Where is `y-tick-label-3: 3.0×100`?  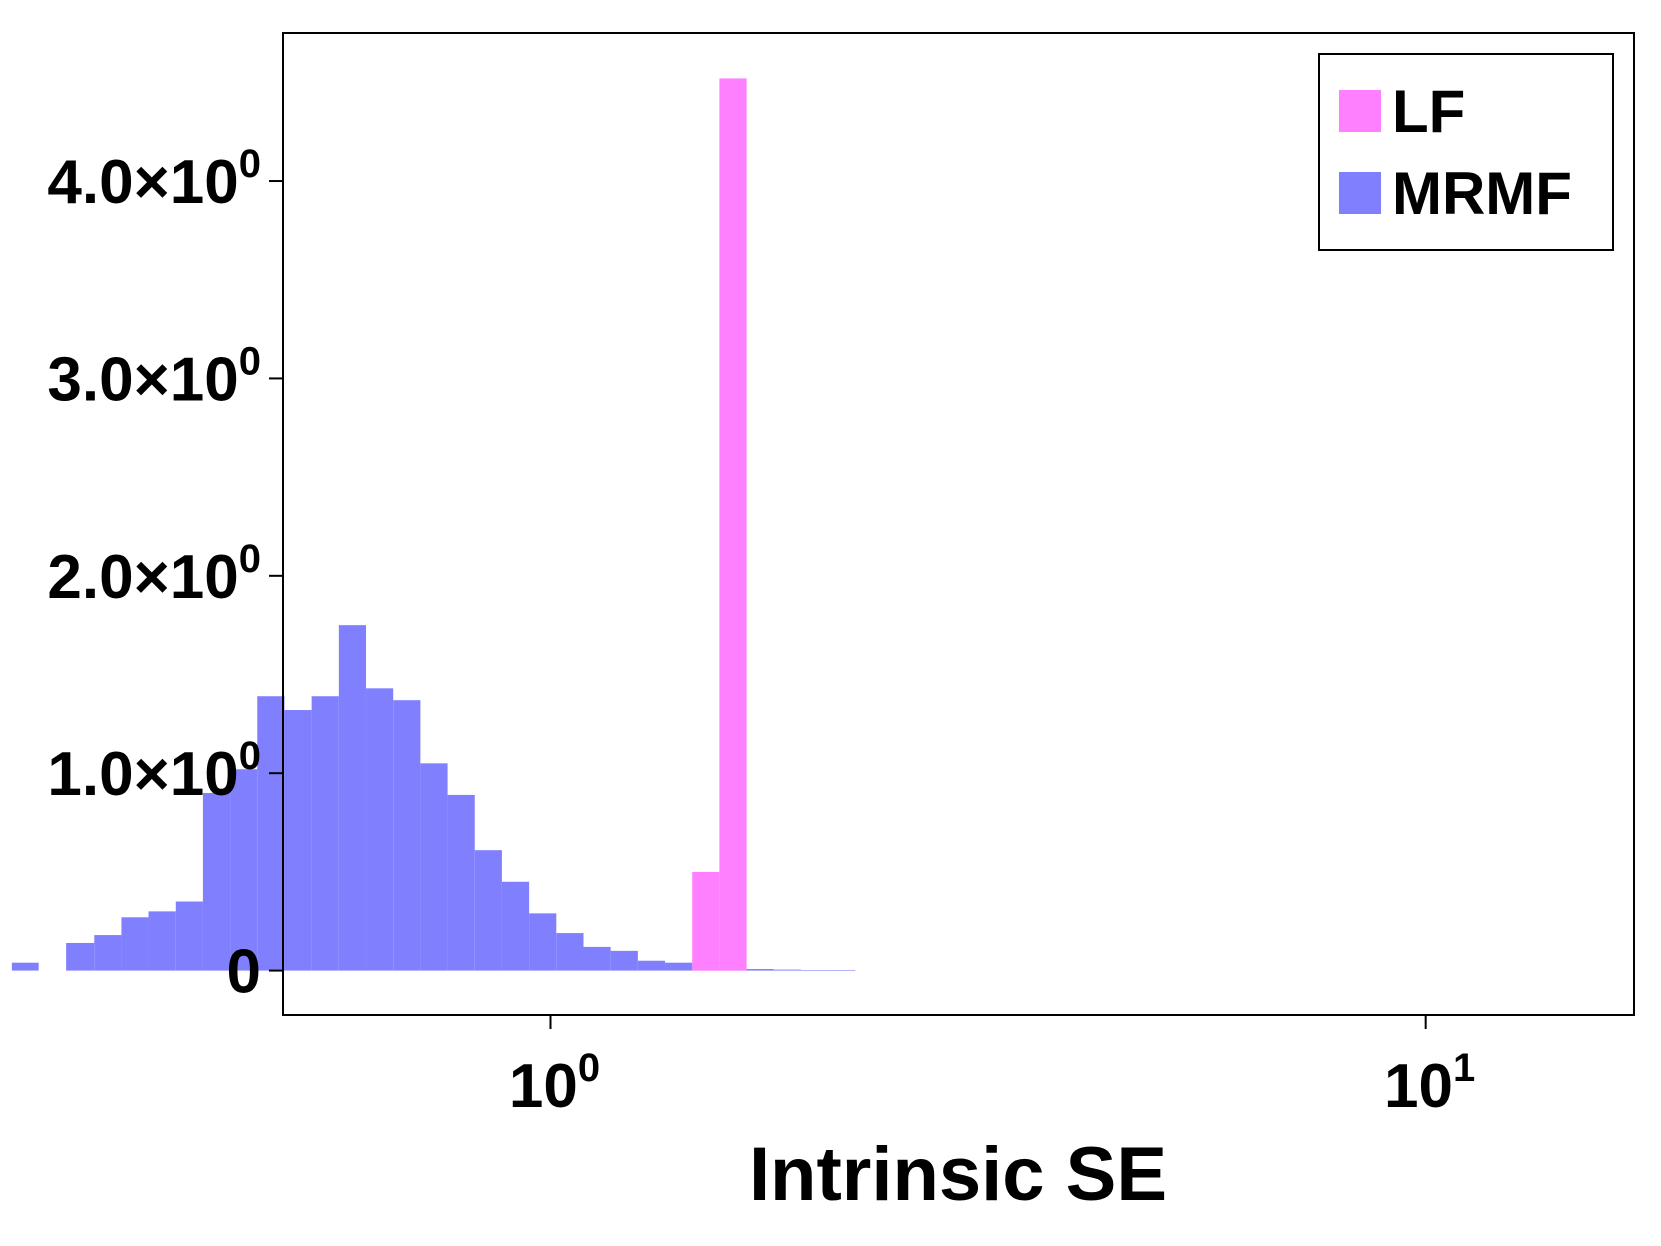
y-tick-label-3: 3.0×100 is located at coordinates (154, 376).